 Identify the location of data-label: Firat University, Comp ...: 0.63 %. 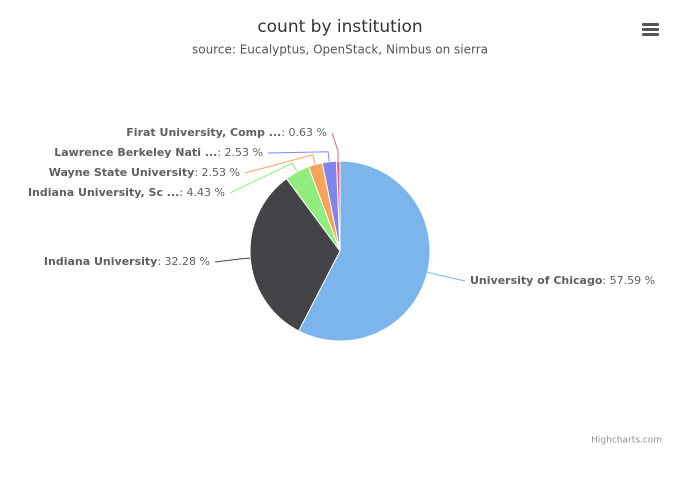
(226, 132).